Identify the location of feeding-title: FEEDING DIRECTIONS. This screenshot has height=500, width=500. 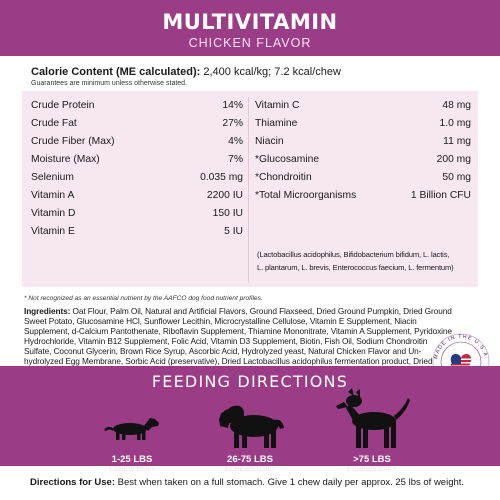
(250, 381).